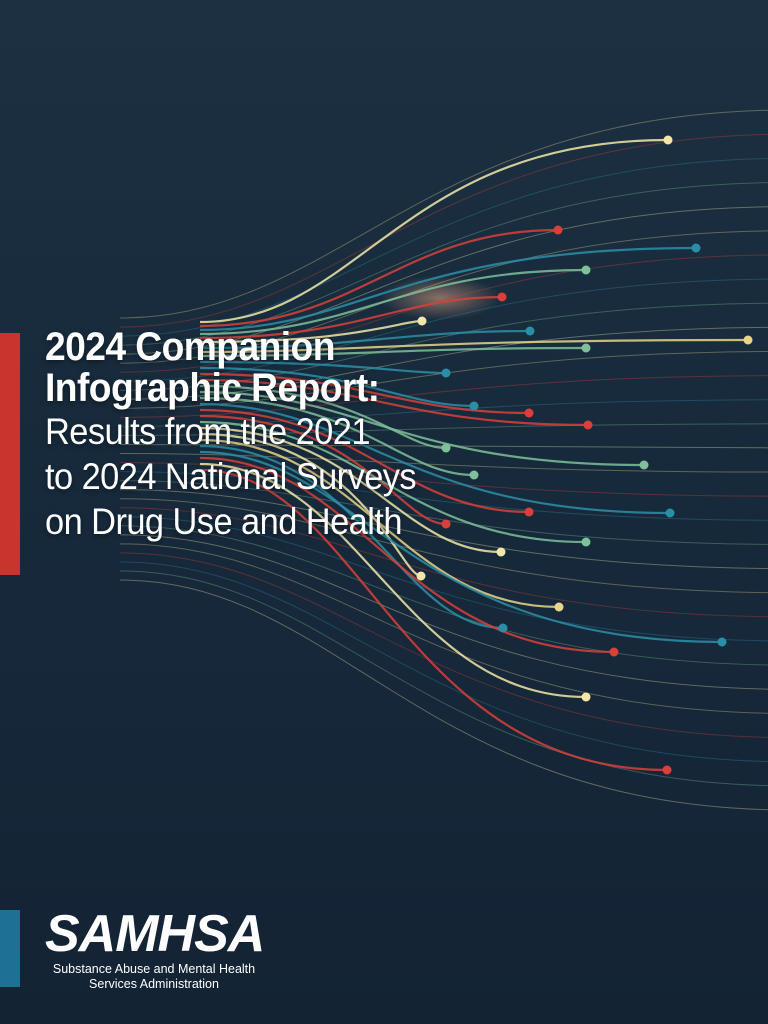  I want to click on logo-wordmark: SAMHSA, so click(155, 934).